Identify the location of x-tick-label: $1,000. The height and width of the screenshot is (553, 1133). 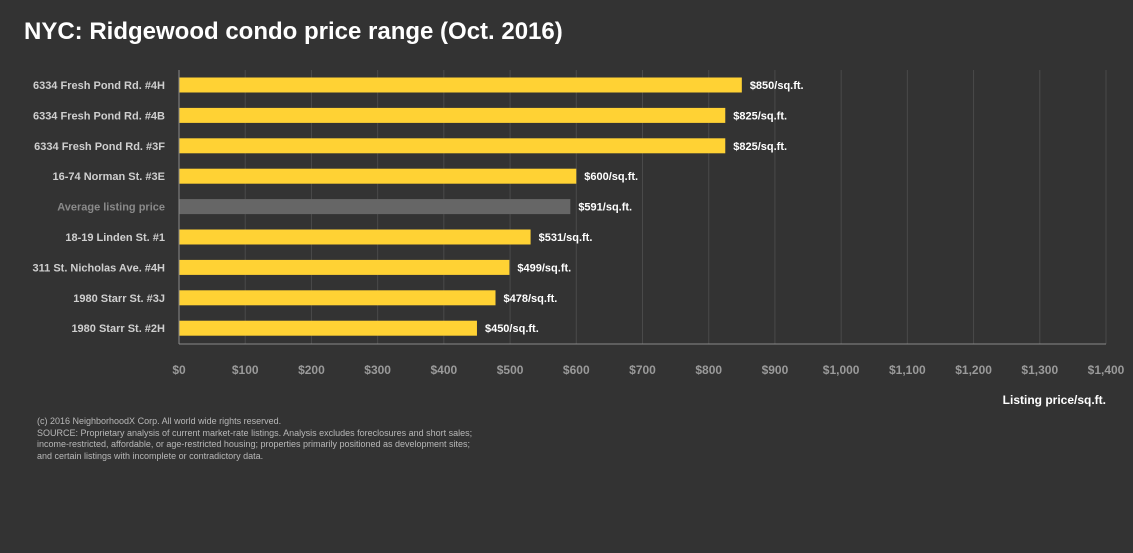
(841, 370).